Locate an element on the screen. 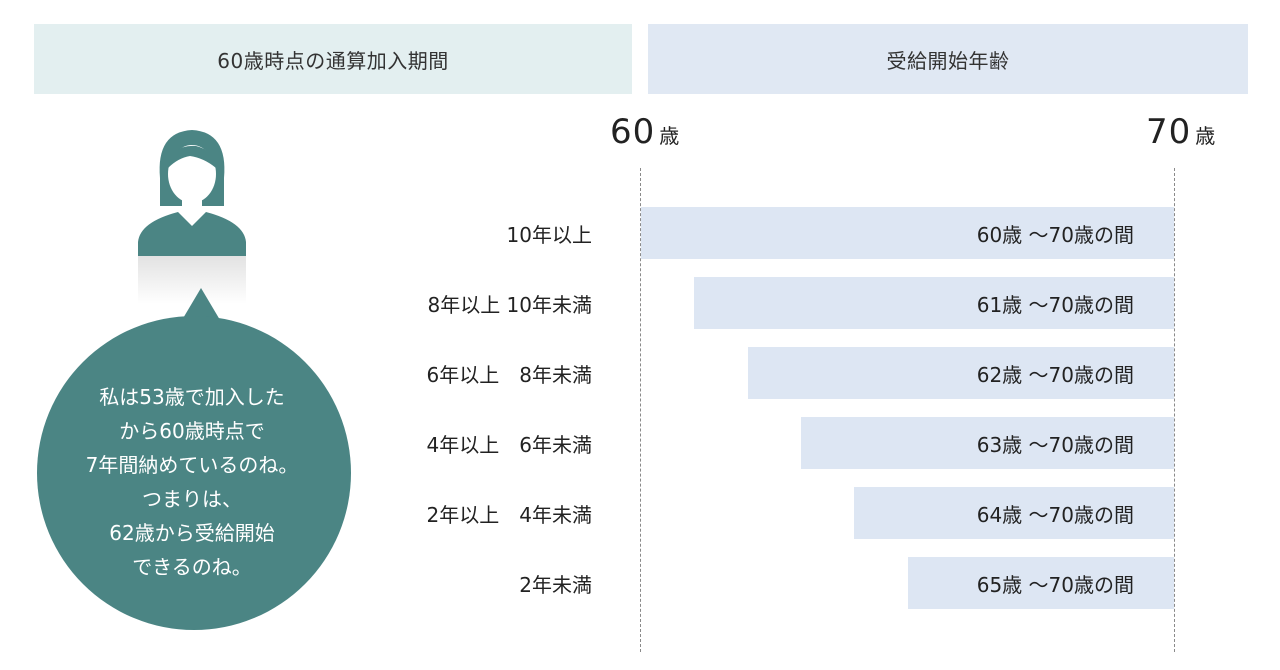 The width and height of the screenshot is (1280, 670). row-label: 2年以上 4年未満 is located at coordinates (509, 514).